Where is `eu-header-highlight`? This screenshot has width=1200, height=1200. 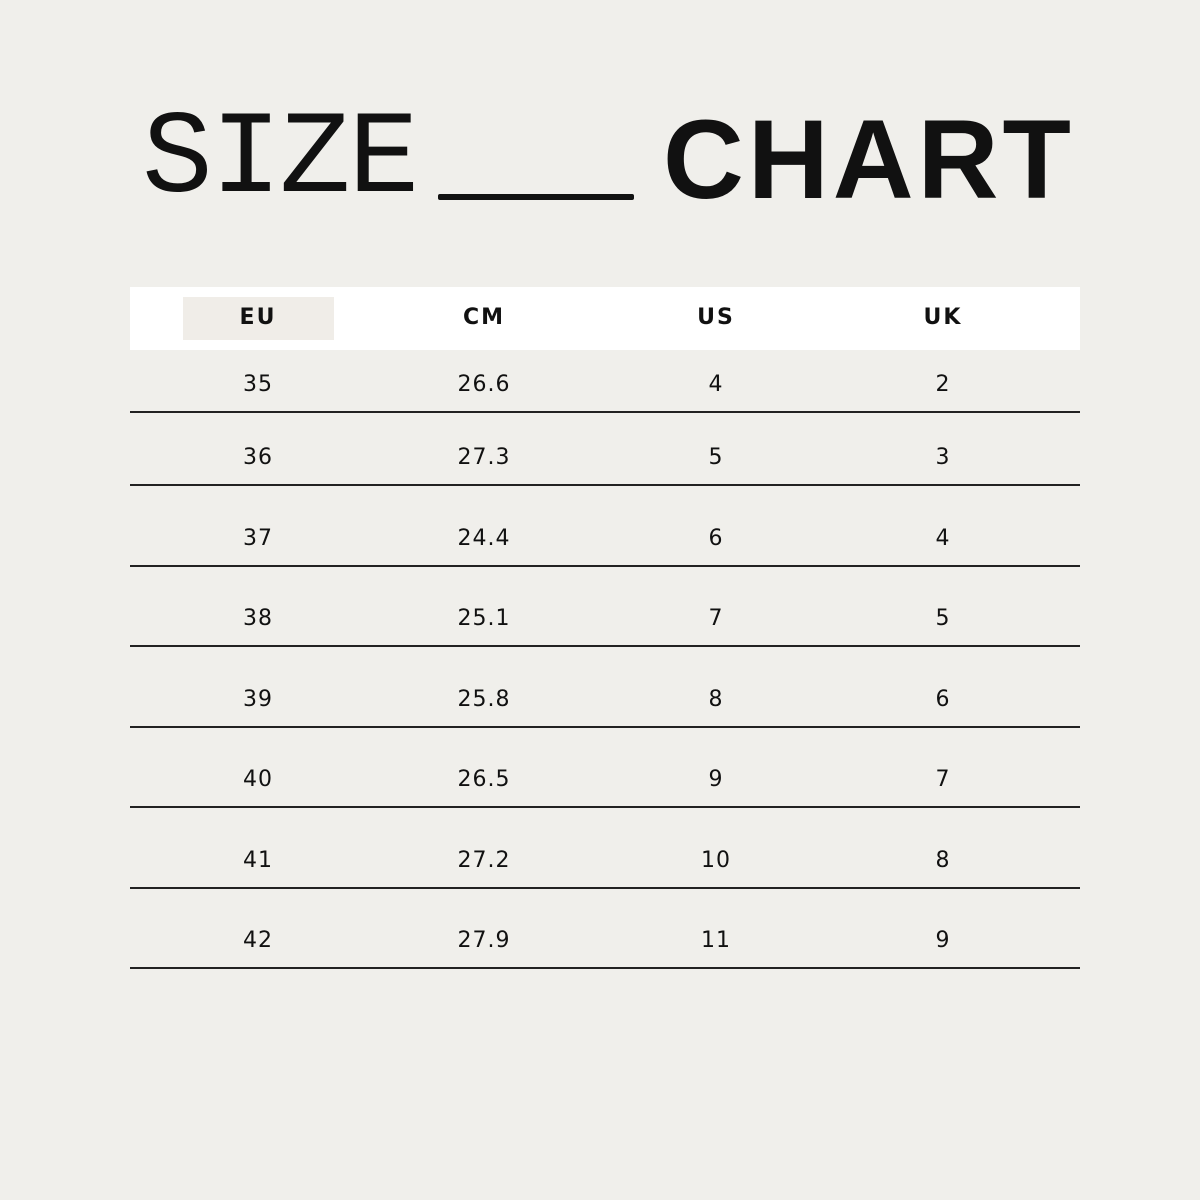 eu-header-highlight is located at coordinates (258, 318).